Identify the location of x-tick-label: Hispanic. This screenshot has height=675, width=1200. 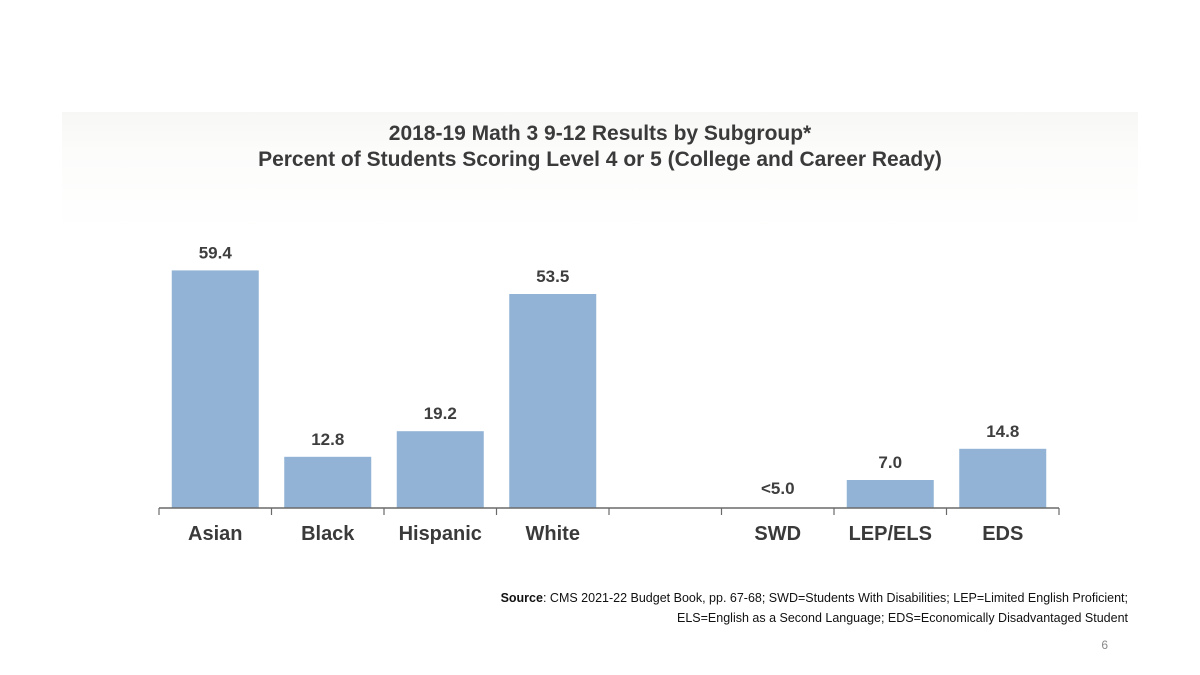
(440, 534).